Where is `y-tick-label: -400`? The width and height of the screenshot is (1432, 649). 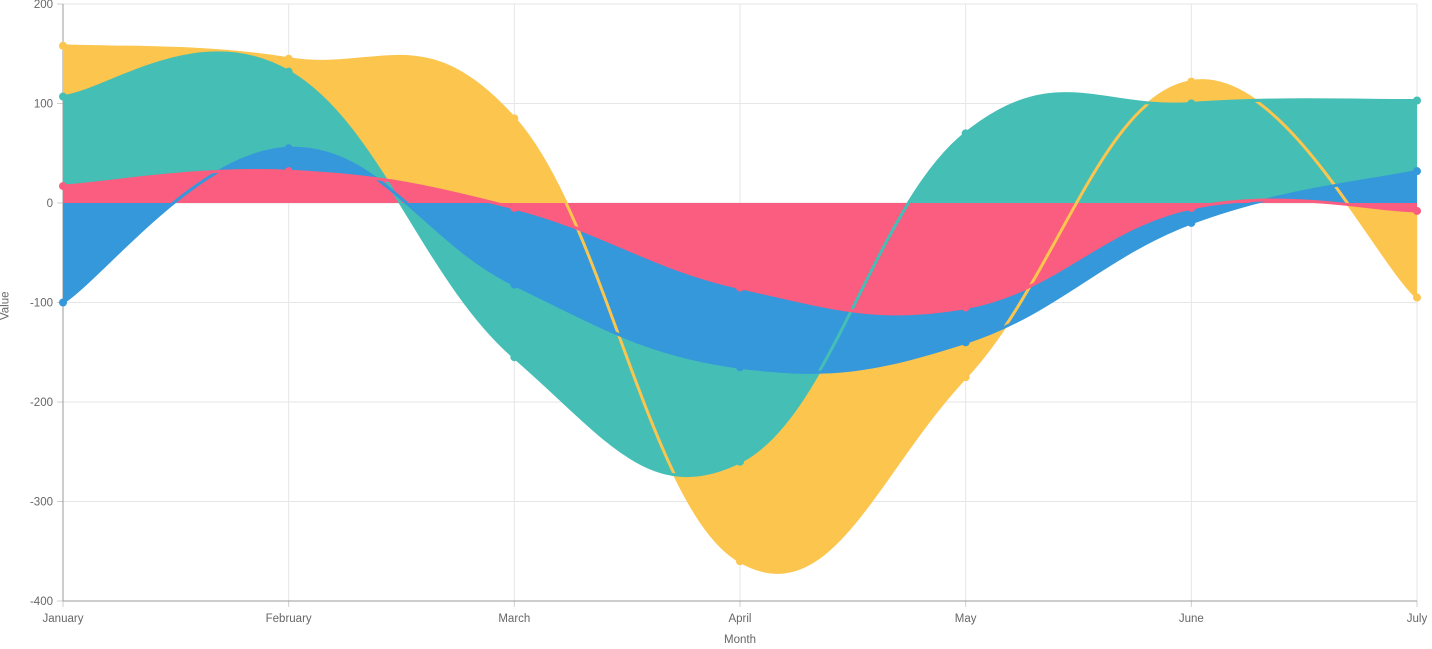
y-tick-label: -400 is located at coordinates (41, 602).